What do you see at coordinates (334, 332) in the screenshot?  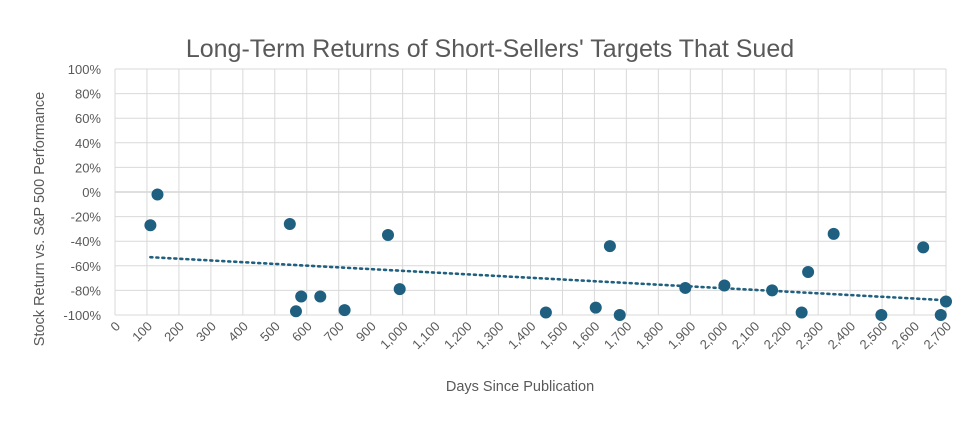 I see `x-tick-label: 700` at bounding box center [334, 332].